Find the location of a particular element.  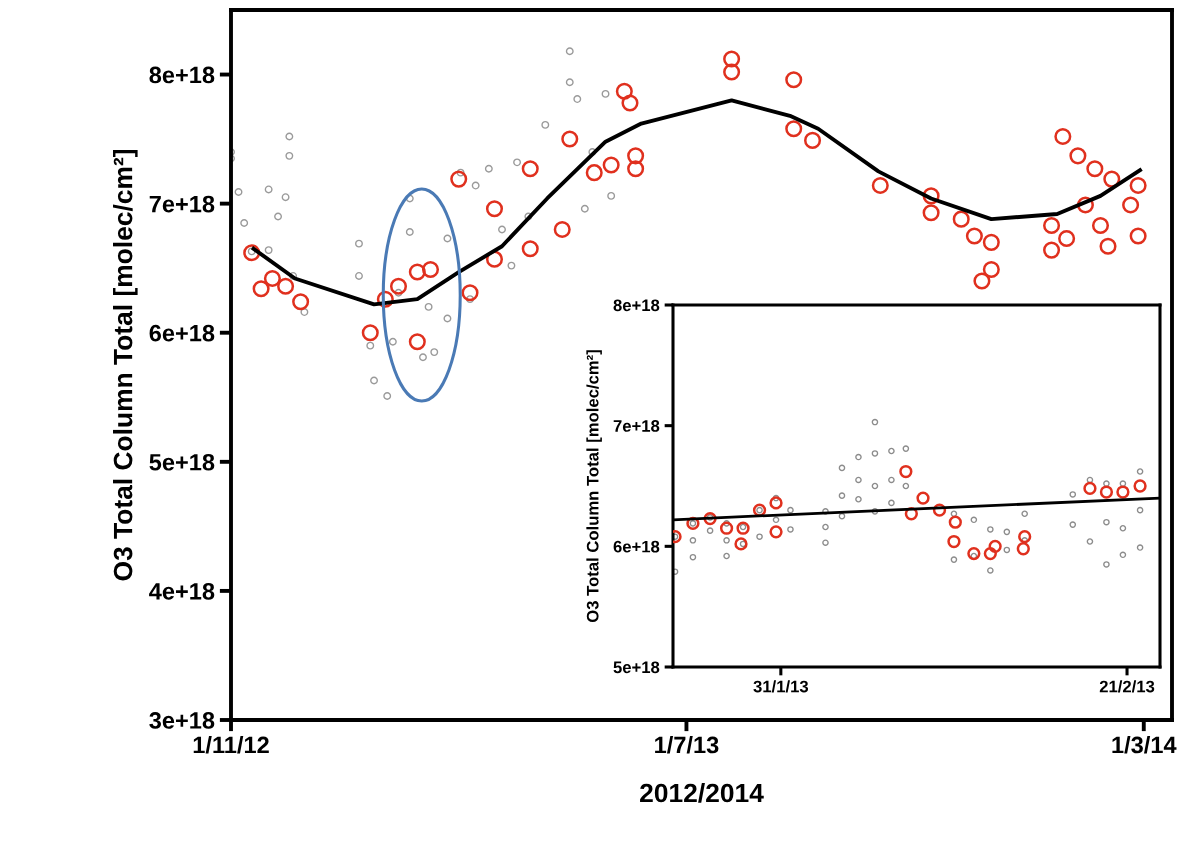

y-tick-label: 3e+18 is located at coordinates (182, 720).